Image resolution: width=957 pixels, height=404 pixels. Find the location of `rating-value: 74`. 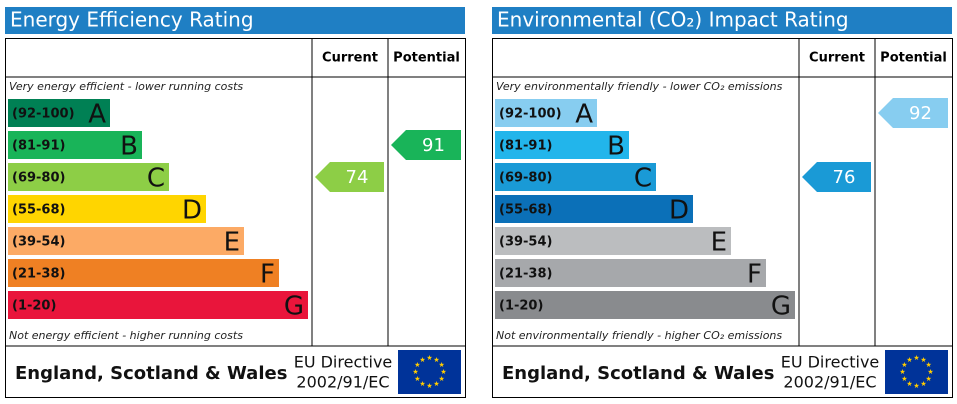

rating-value: 74 is located at coordinates (357, 177).